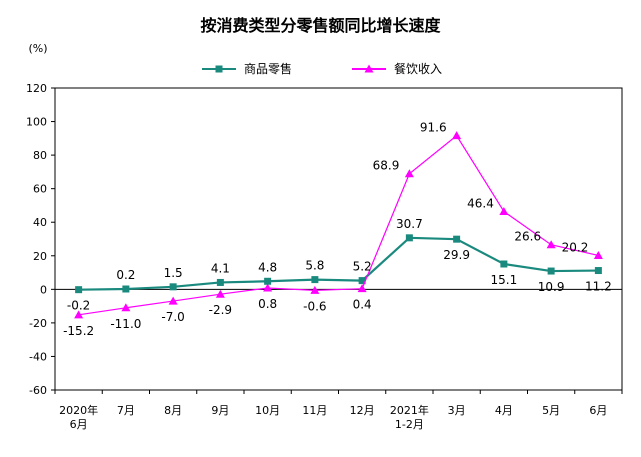  What do you see at coordinates (125, 324) in the screenshot?
I see `data-label: -11.0` at bounding box center [125, 324].